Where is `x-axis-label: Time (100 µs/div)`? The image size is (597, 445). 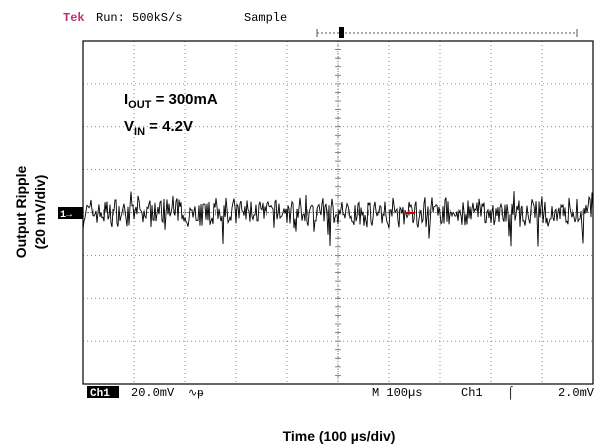
x-axis-label: Time (100 µs/div) is located at coordinates (339, 436).